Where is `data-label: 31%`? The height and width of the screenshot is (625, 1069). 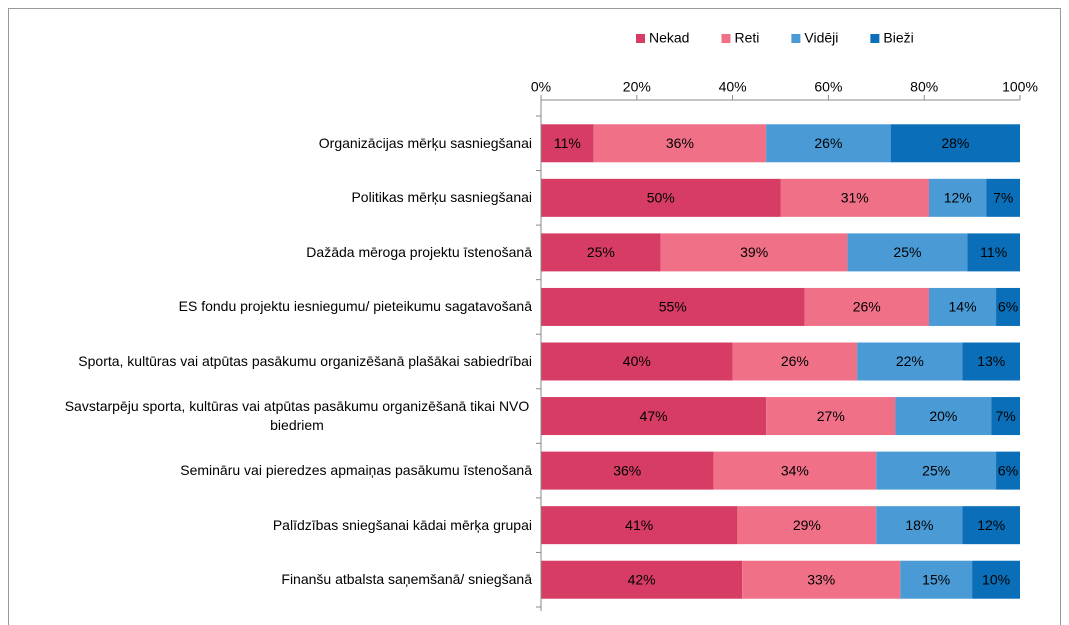
data-label: 31% is located at coordinates (855, 198).